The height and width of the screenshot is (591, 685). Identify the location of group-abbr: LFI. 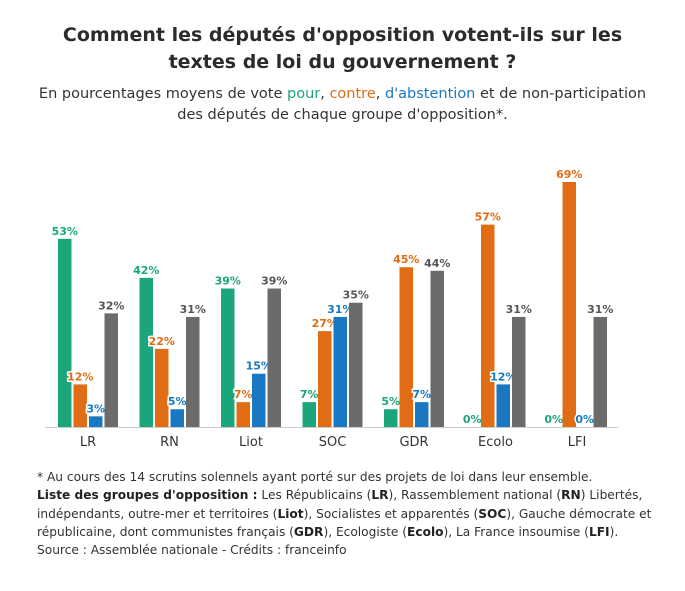
(599, 531).